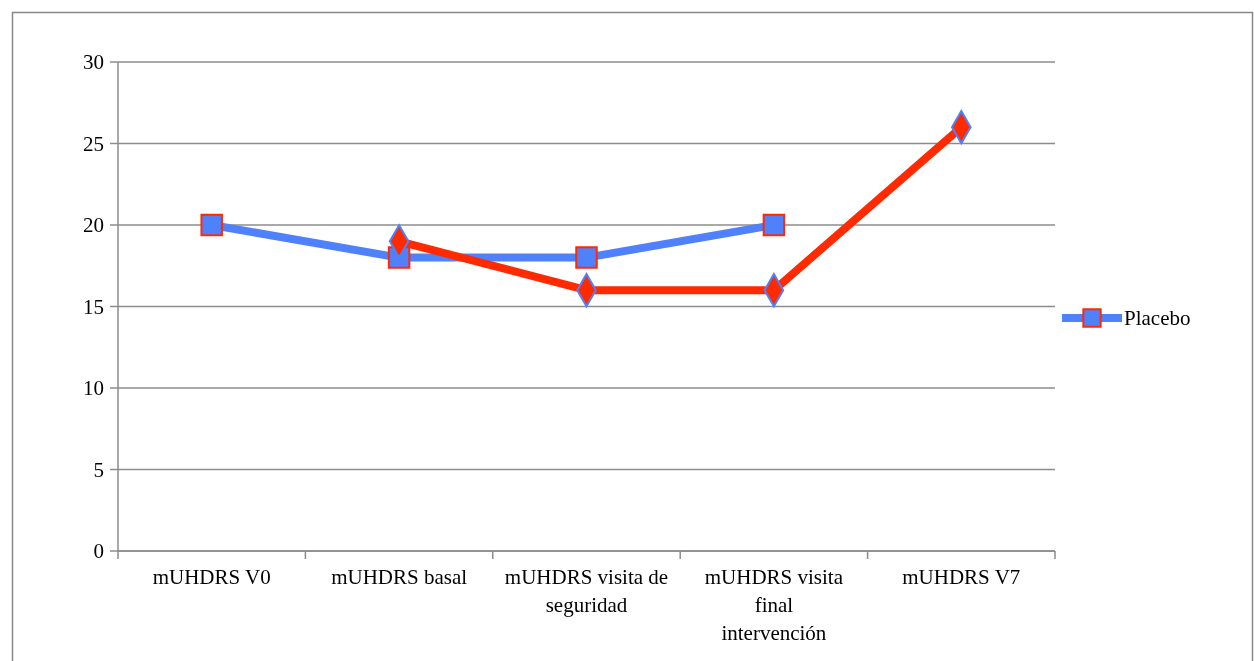 The image size is (1254, 661). I want to click on legend-label: Placebo, so click(1157, 318).